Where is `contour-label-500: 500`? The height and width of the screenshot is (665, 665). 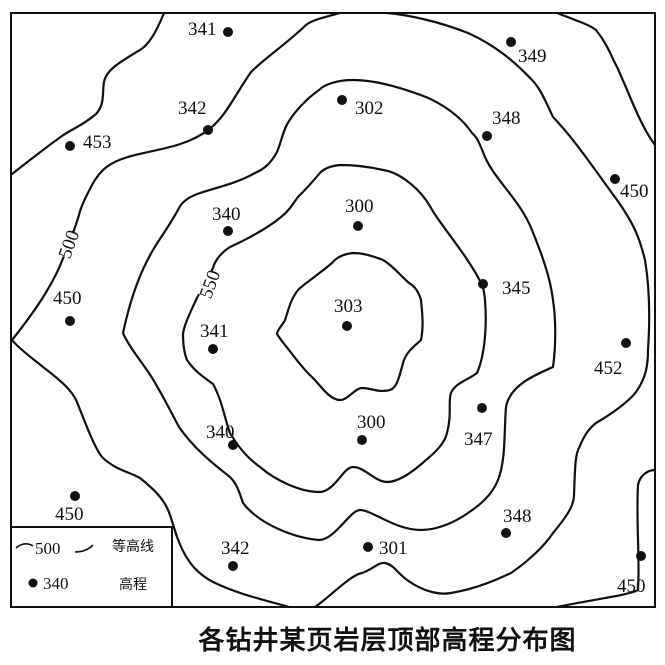
contour-label-500: 500 is located at coordinates (68, 244).